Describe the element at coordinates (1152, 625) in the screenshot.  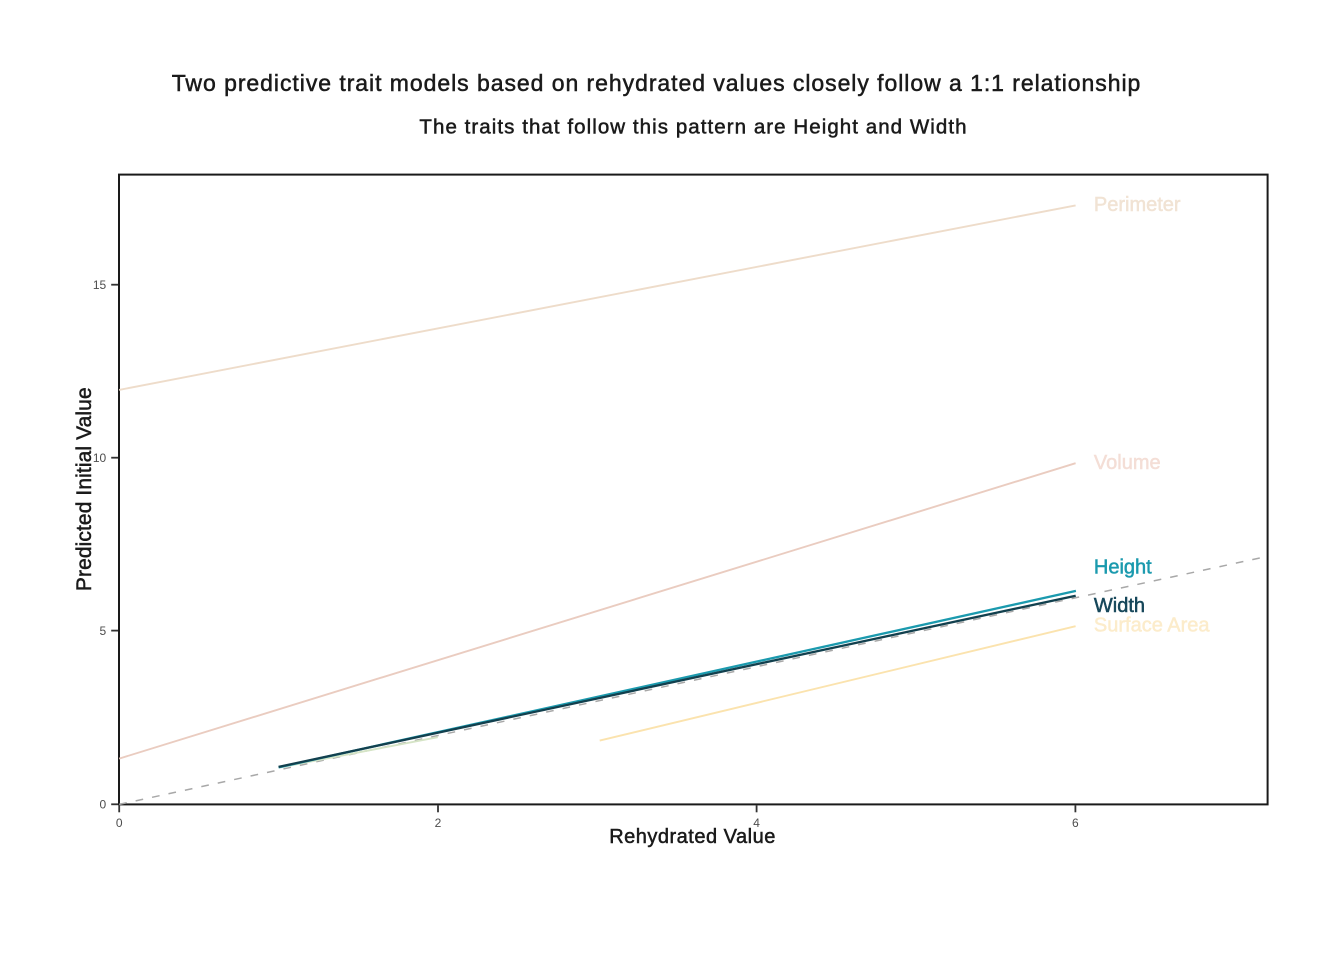
I see `svg-text: Surface Area` at that location.